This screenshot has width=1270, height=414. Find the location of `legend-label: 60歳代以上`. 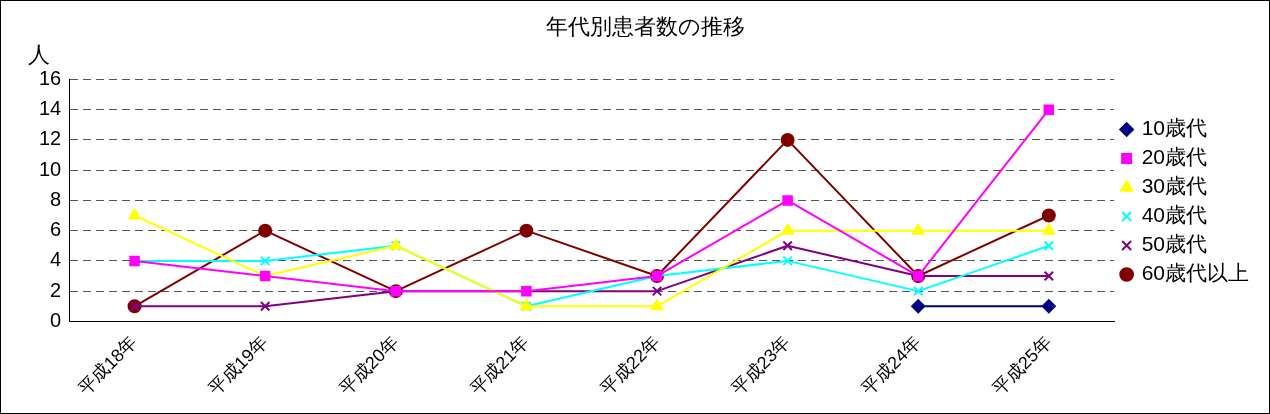

legend-label: 60歳代以上 is located at coordinates (1195, 273).